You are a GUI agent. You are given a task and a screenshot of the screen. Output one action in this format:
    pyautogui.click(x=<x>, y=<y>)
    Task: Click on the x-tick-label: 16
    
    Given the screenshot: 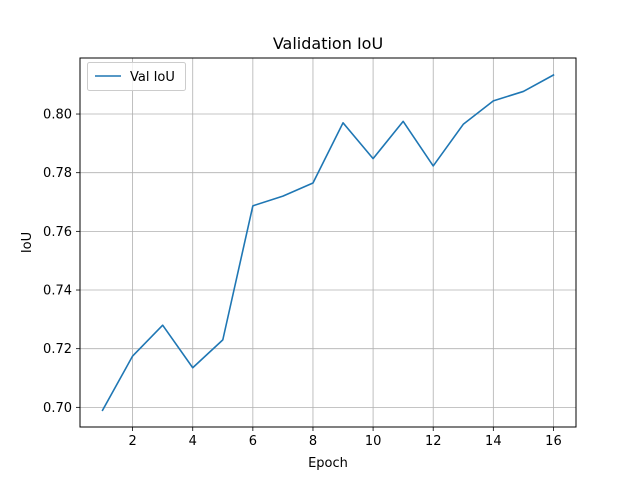 What is the action you would take?
    pyautogui.click(x=553, y=441)
    